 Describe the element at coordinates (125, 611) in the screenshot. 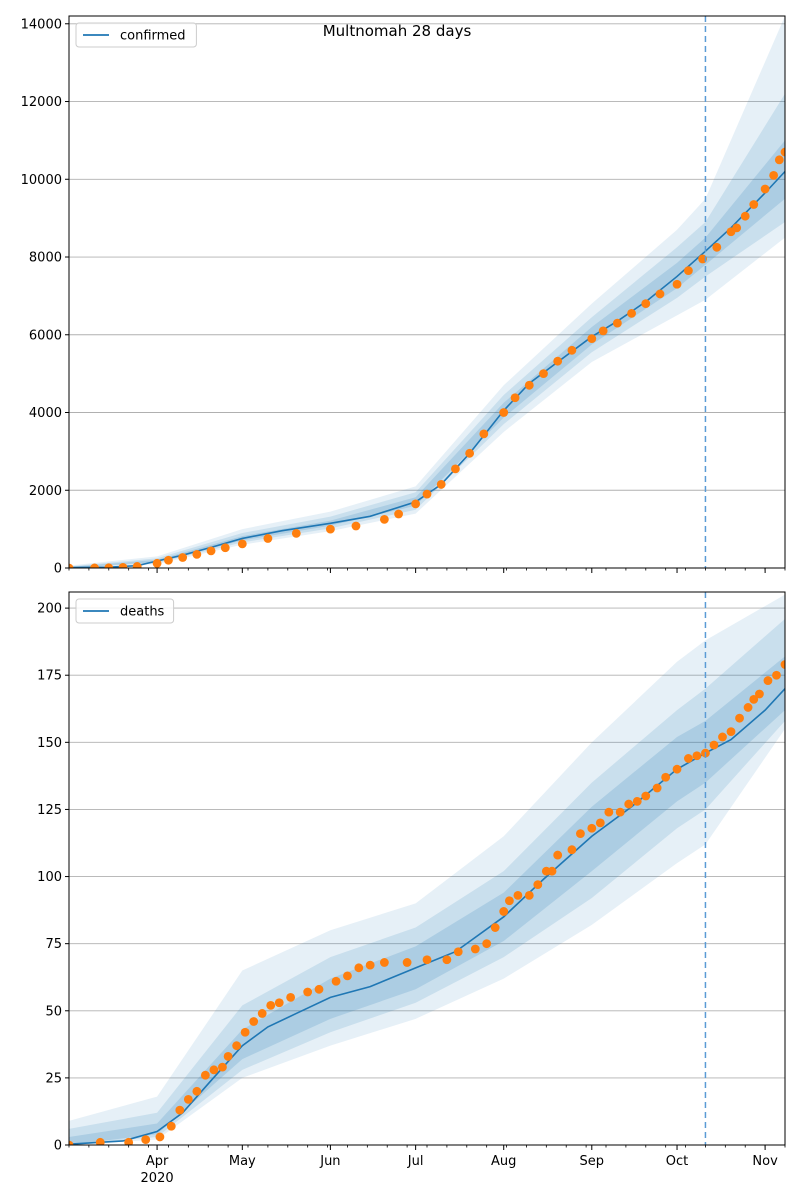

I see `deaths-legend: deaths` at that location.